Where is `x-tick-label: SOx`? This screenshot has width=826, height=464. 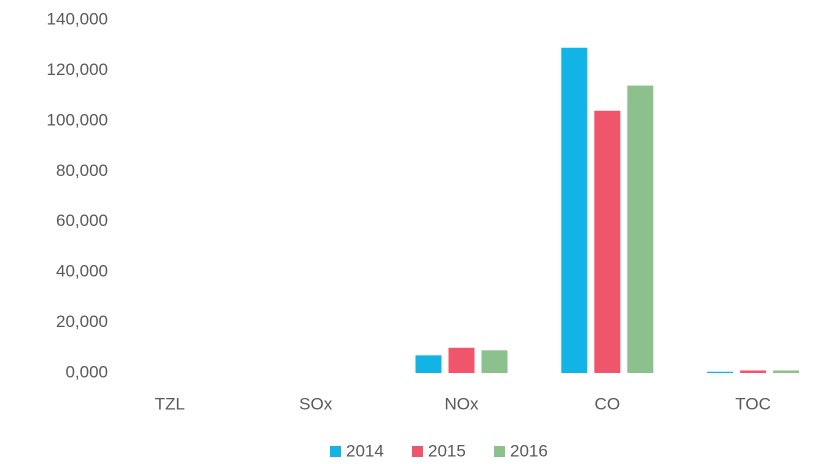
x-tick-label: SOx is located at coordinates (316, 403).